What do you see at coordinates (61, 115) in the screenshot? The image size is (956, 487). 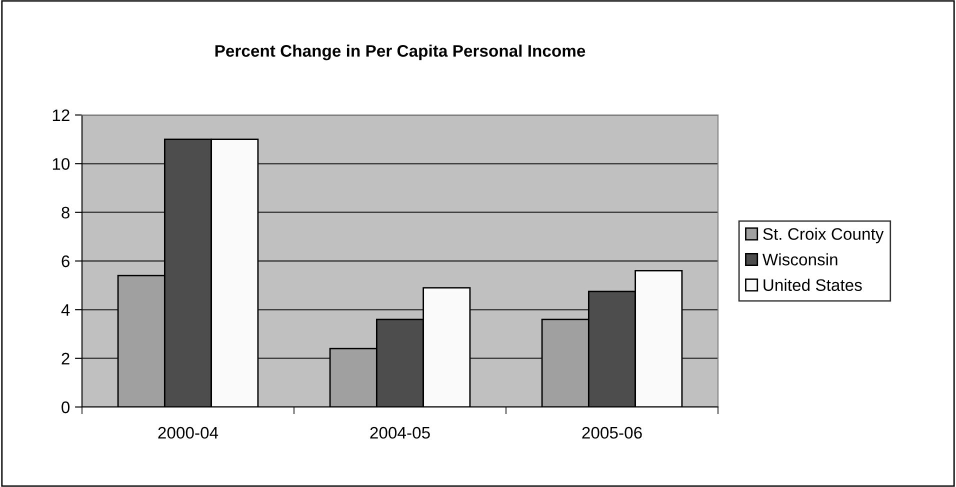 I see `y-tick-label: 12` at bounding box center [61, 115].